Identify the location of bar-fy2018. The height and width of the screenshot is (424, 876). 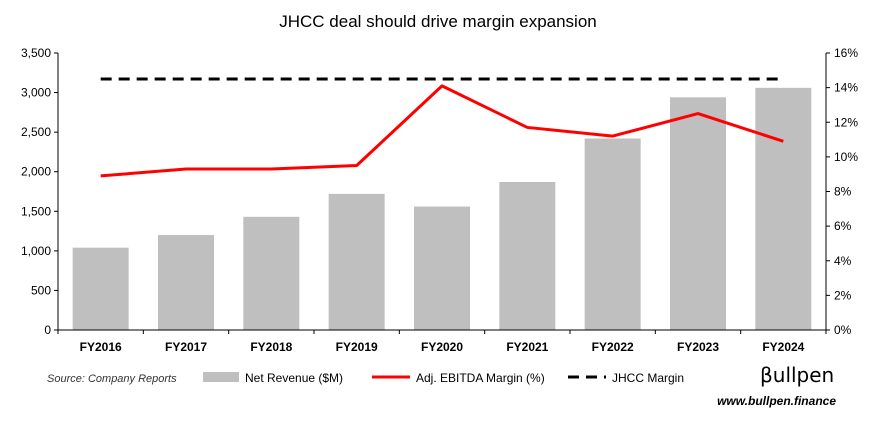
(271, 273).